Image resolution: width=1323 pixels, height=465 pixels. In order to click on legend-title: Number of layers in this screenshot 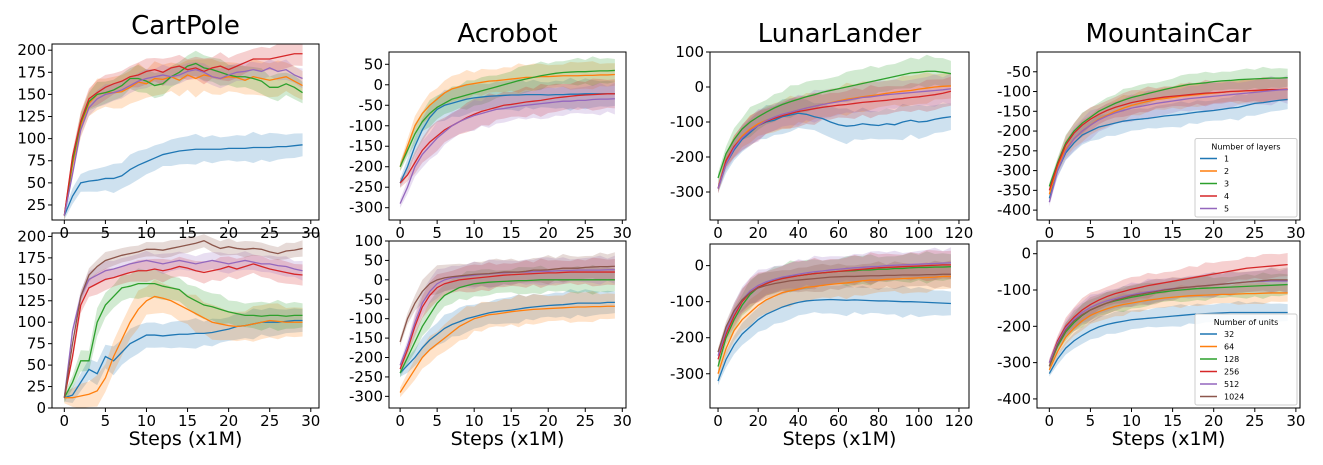, I will do `click(1245, 147)`.